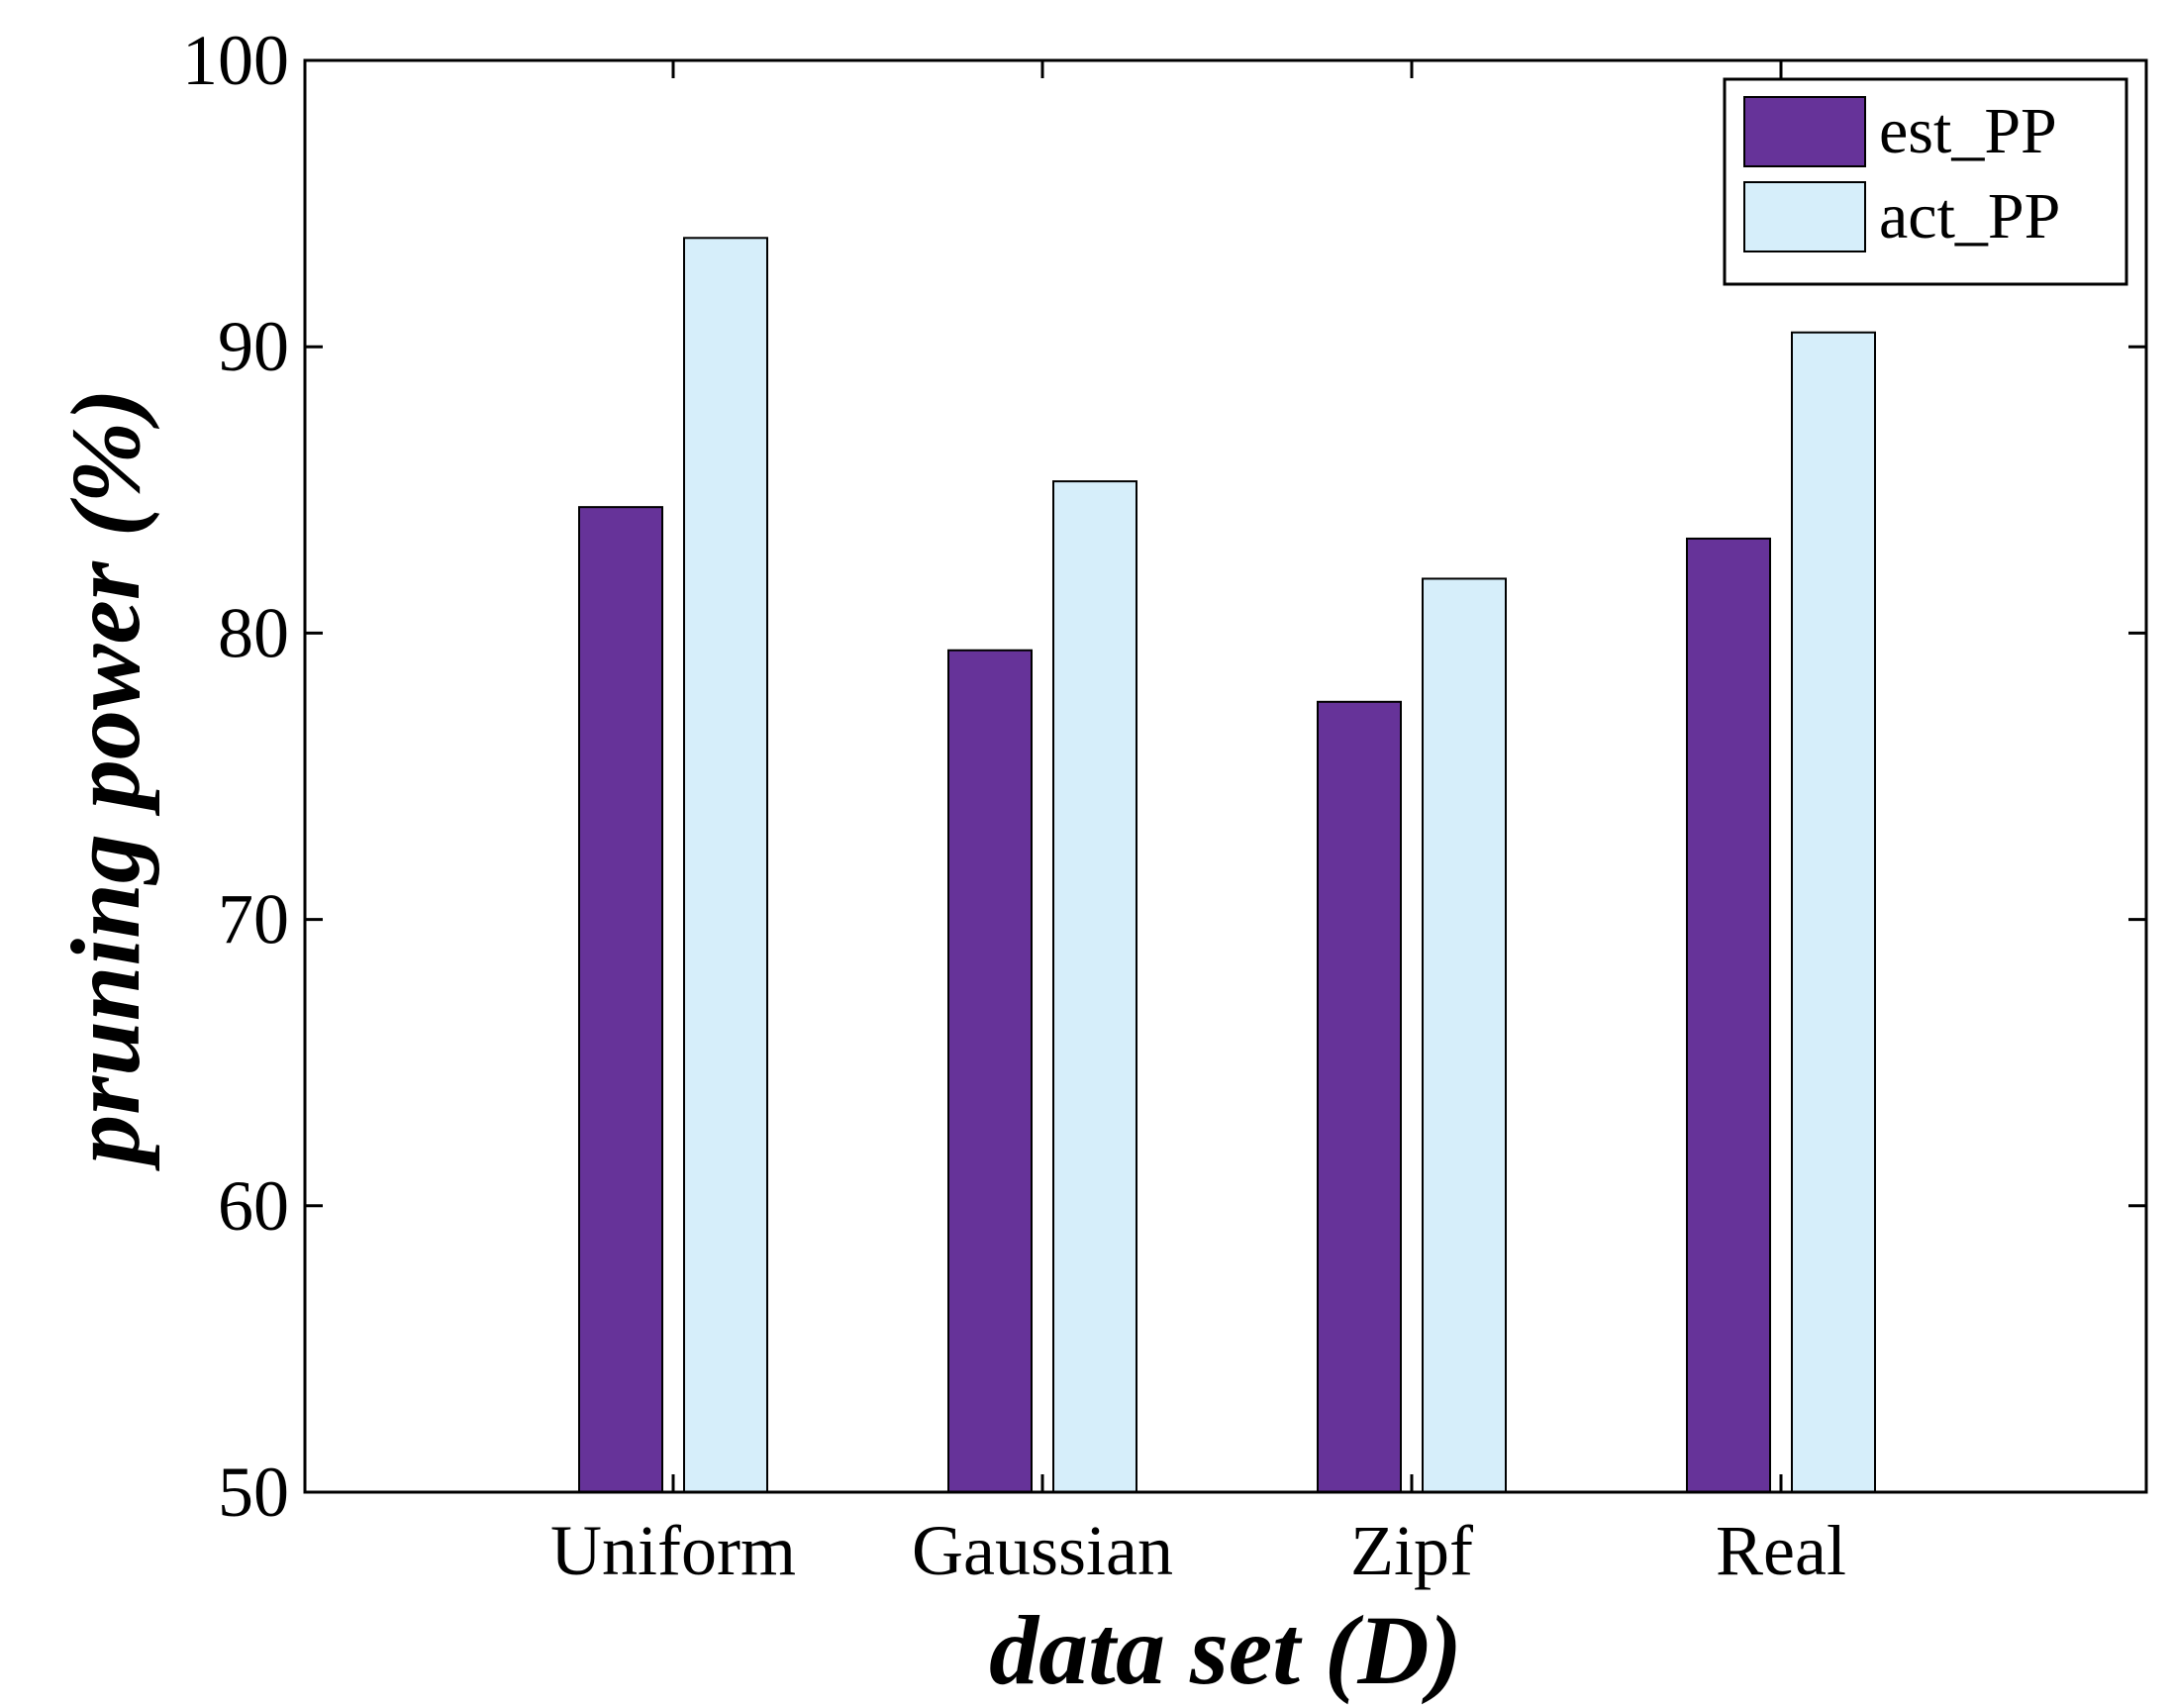  Describe the element at coordinates (990, 1071) in the screenshot. I see `bar-est-pp-gaussian` at that location.